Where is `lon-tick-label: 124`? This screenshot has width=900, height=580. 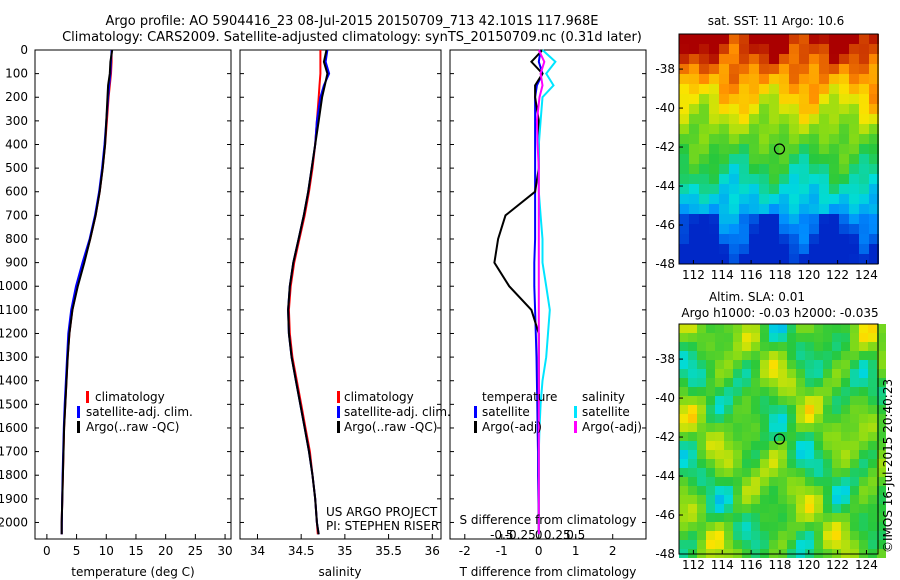
lon-tick-label: 124 is located at coordinates (866, 565).